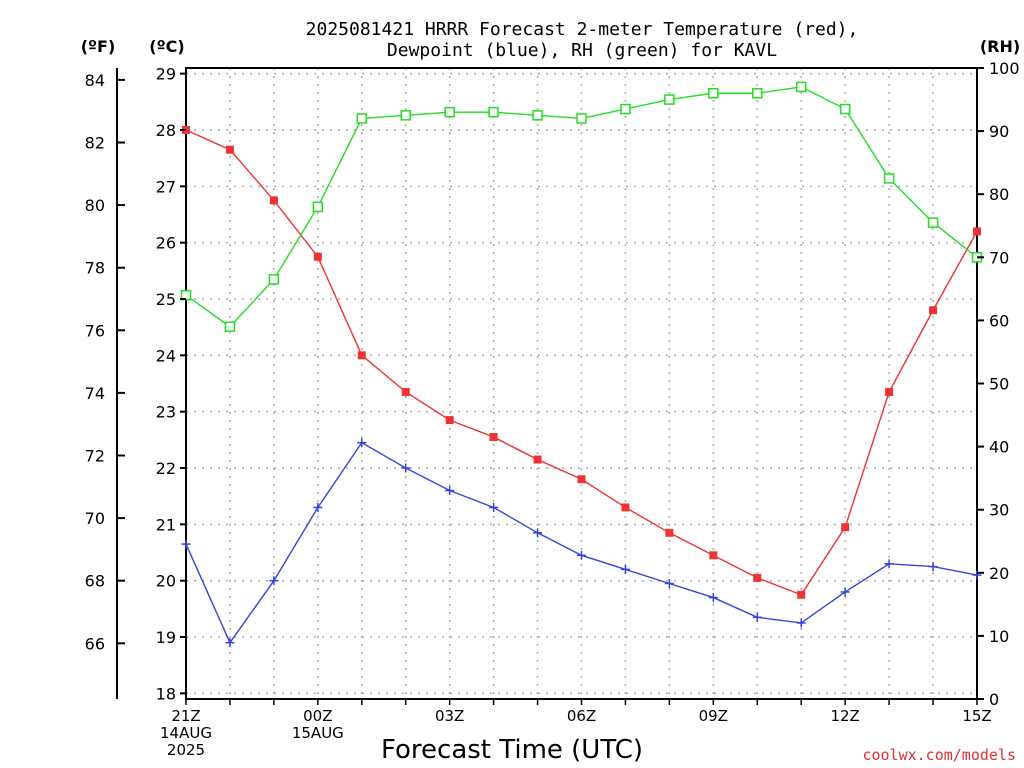 Image resolution: width=1024 pixels, height=768 pixels. I want to click on rh-unit-label: (RH), so click(1000, 46).